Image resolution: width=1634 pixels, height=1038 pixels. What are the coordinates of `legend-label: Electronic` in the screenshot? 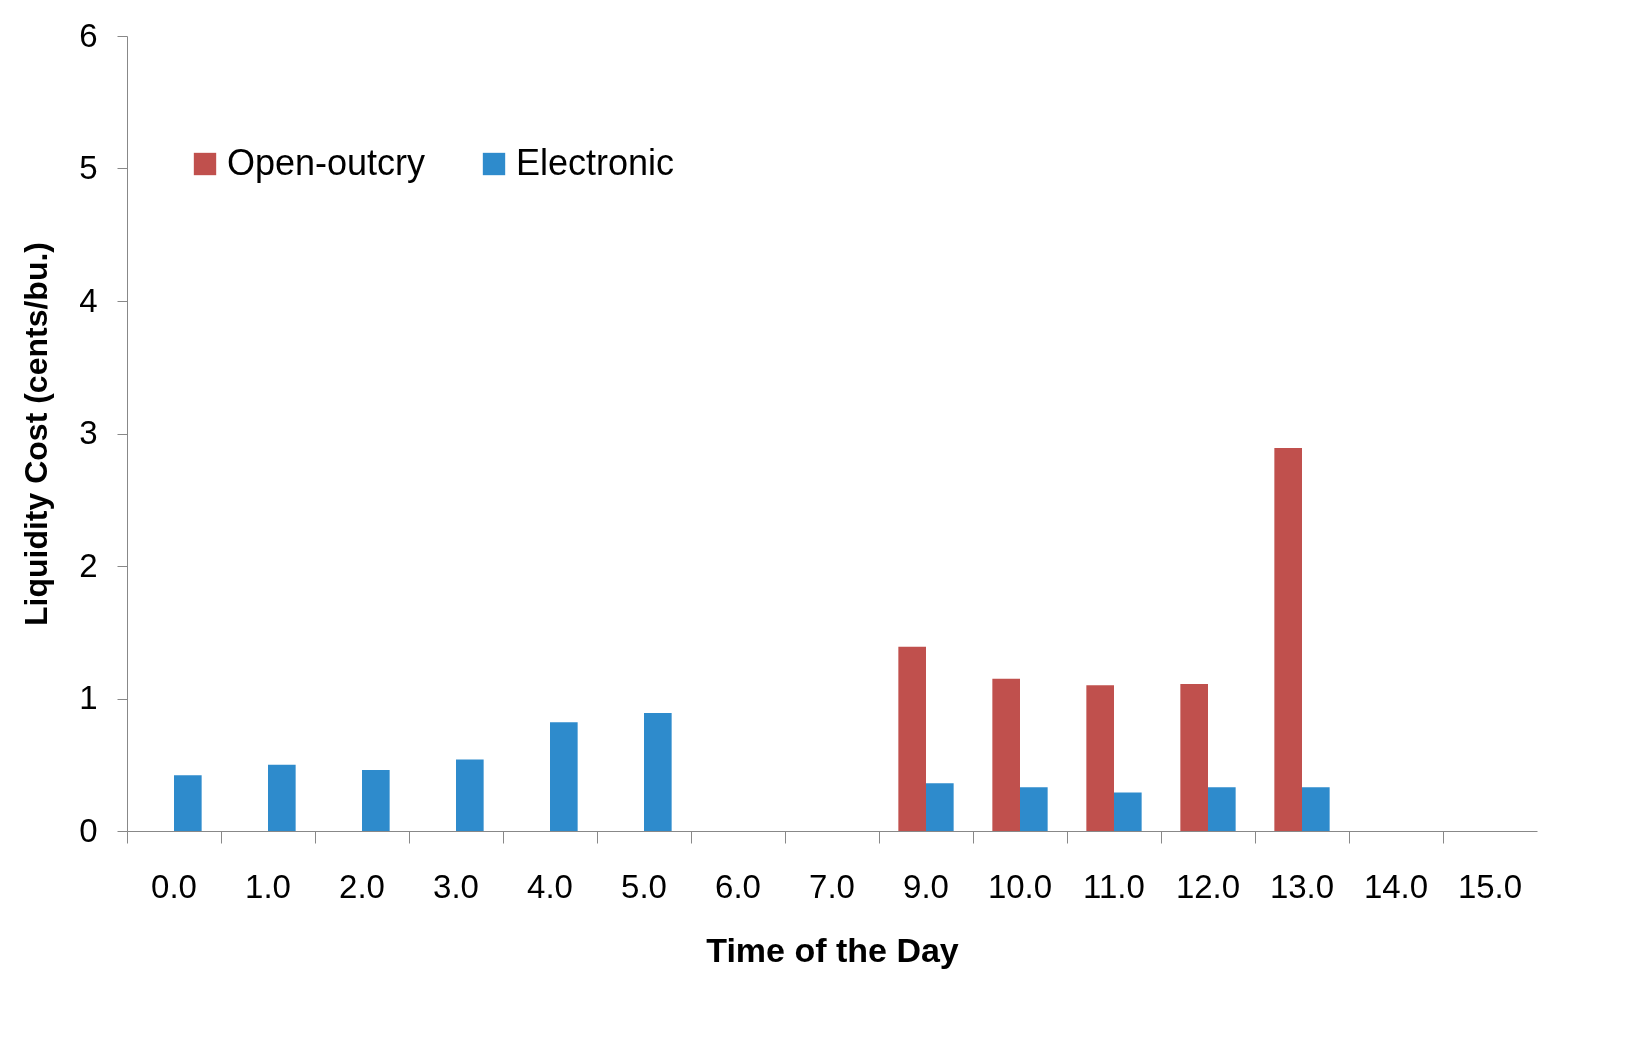 It's located at (595, 162).